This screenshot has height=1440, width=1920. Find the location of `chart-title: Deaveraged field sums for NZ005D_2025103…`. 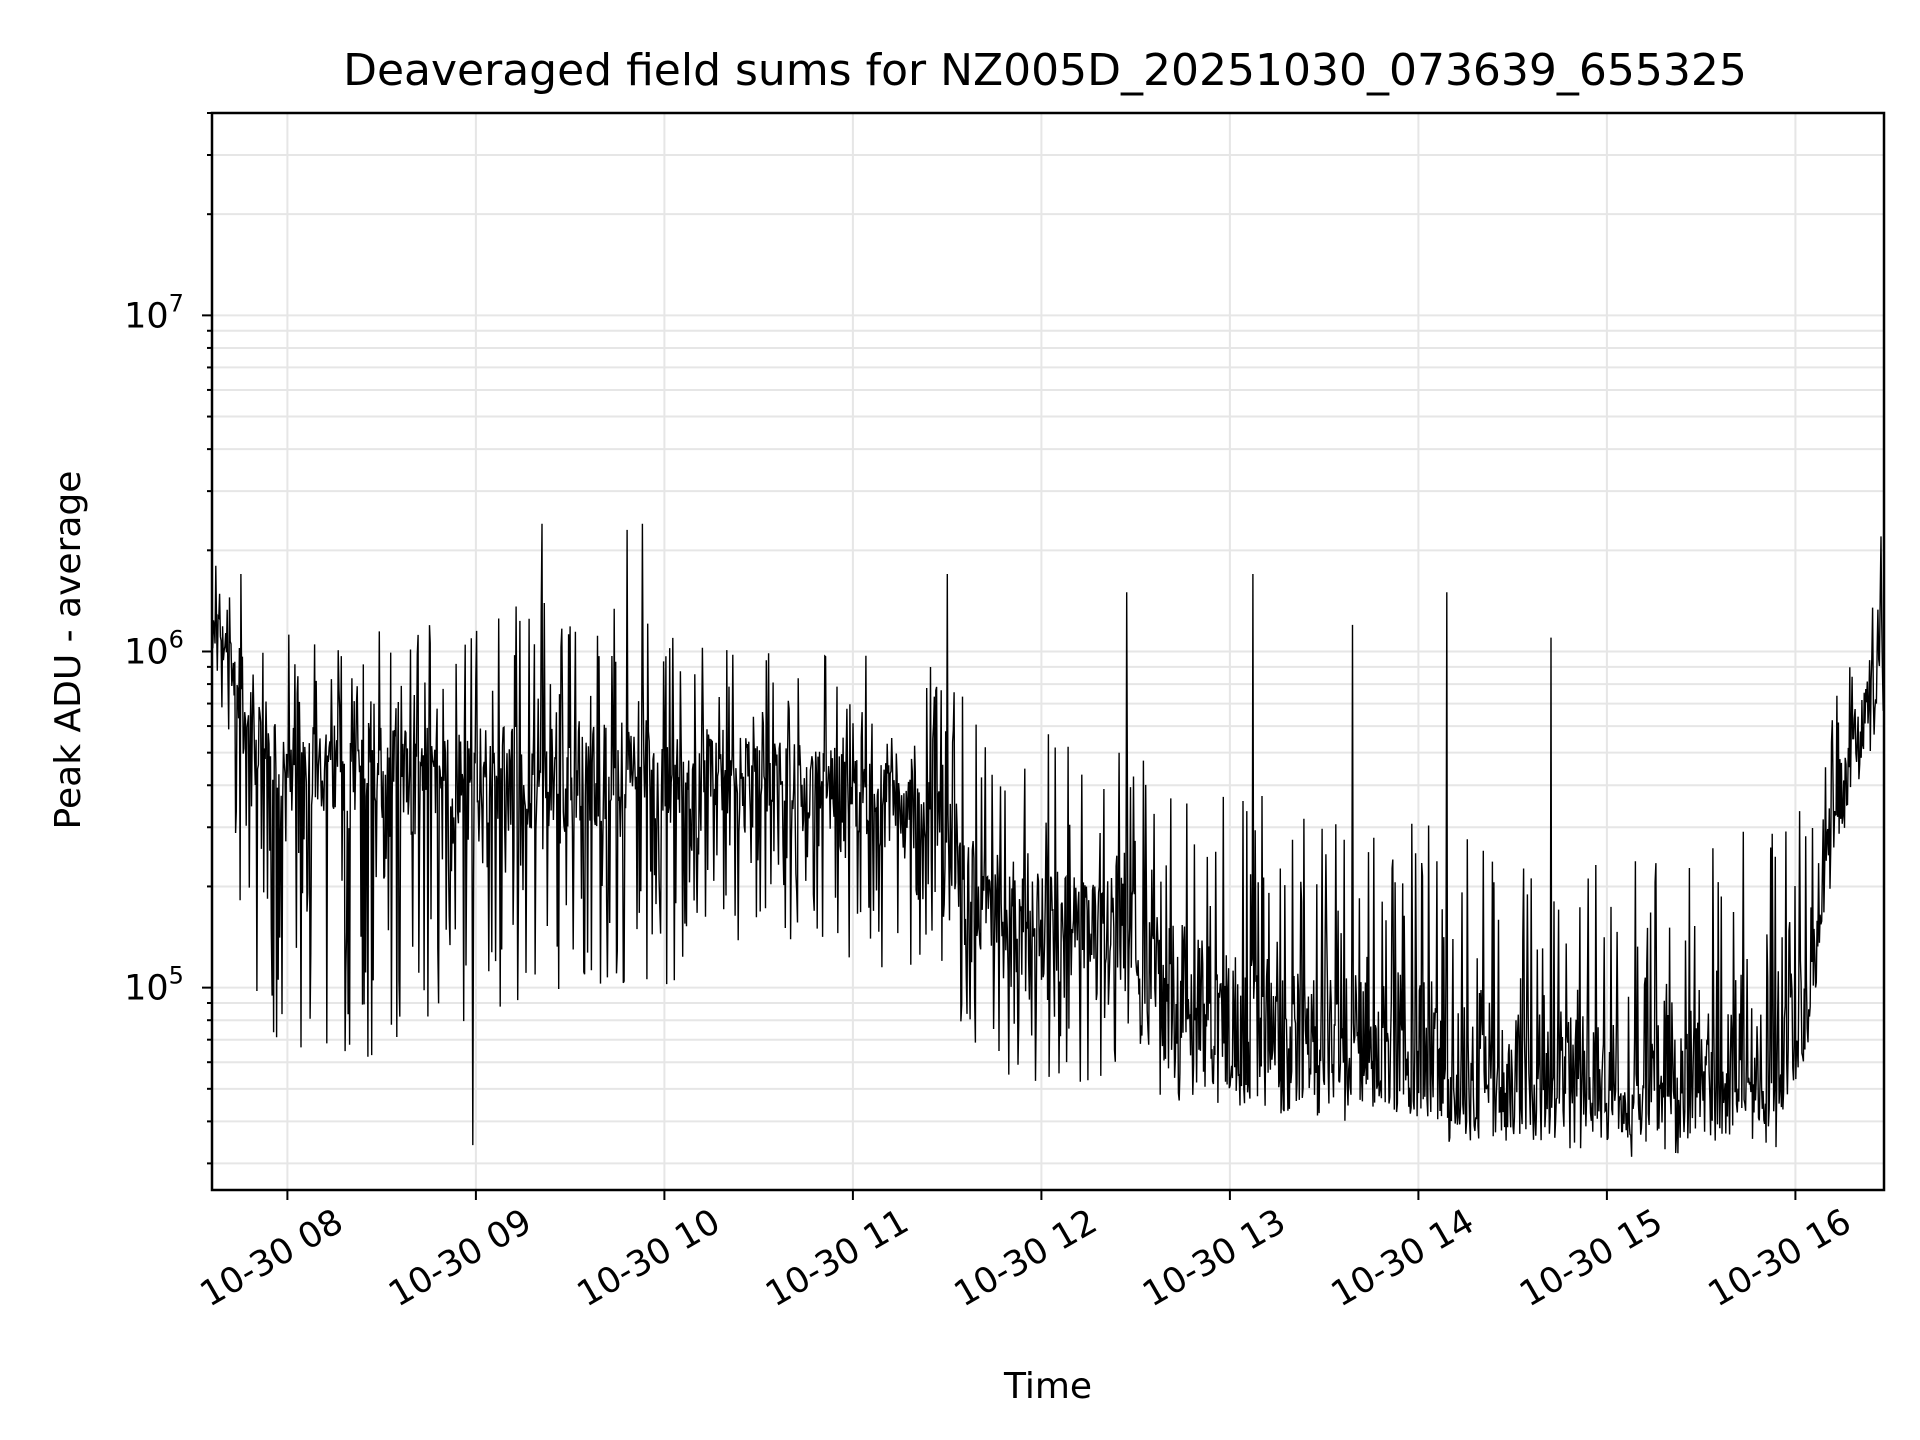

chart-title: Deaveraged field sums for NZ005D_2025103… is located at coordinates (1045, 70).